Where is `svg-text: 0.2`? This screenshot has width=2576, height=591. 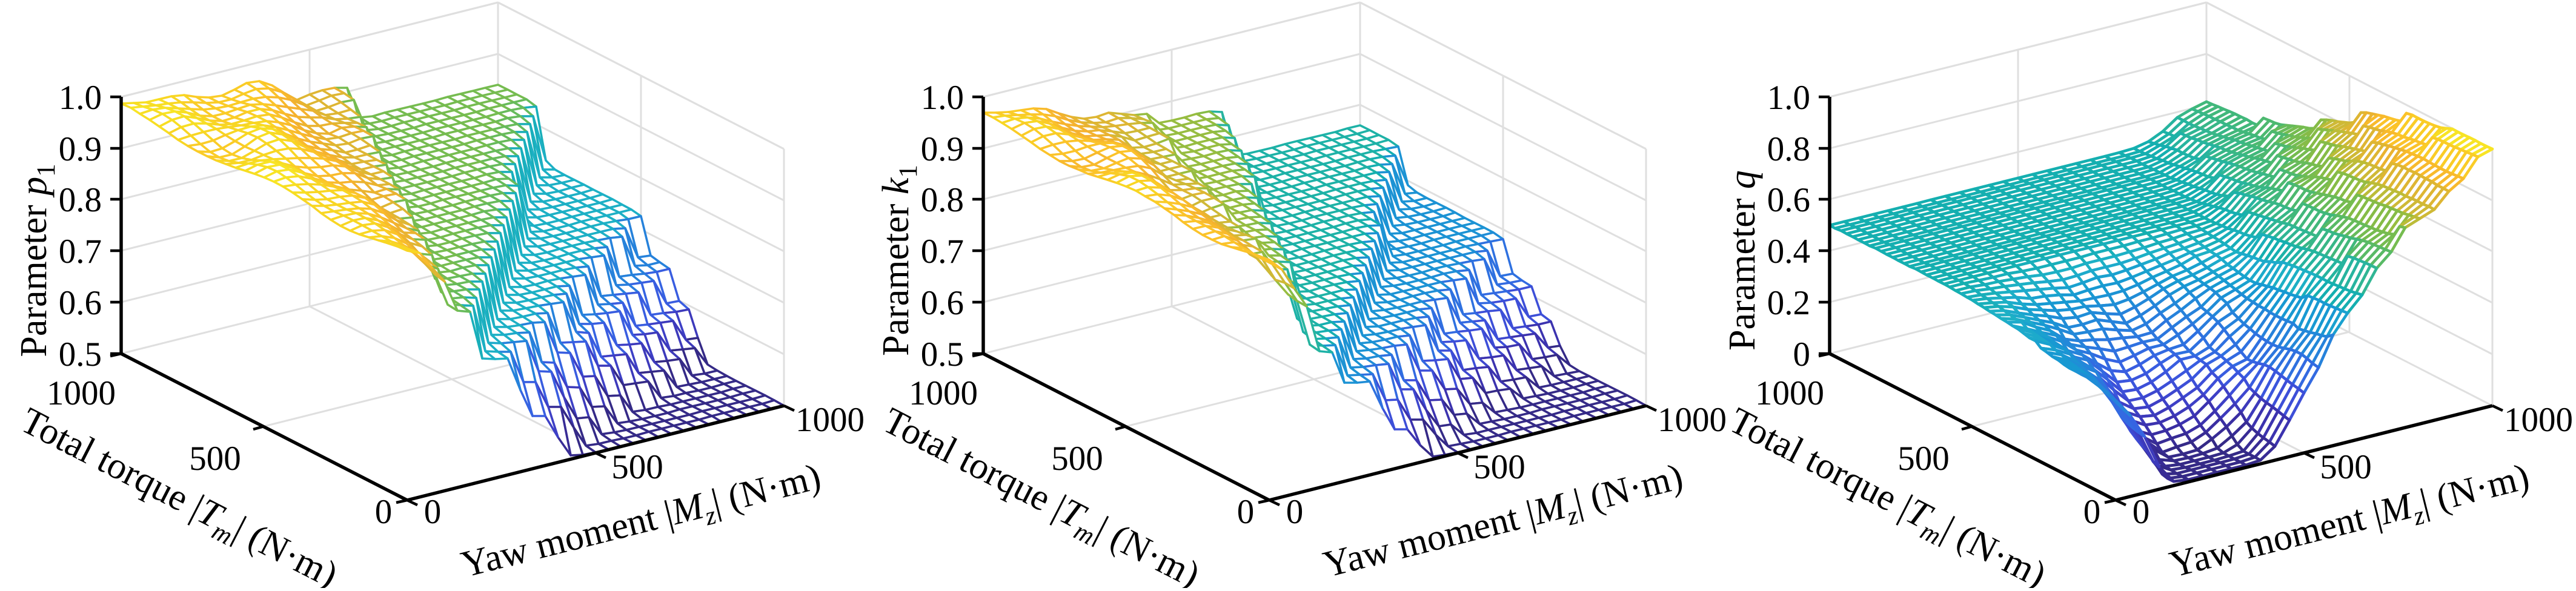 svg-text: 0.2 is located at coordinates (1788, 303).